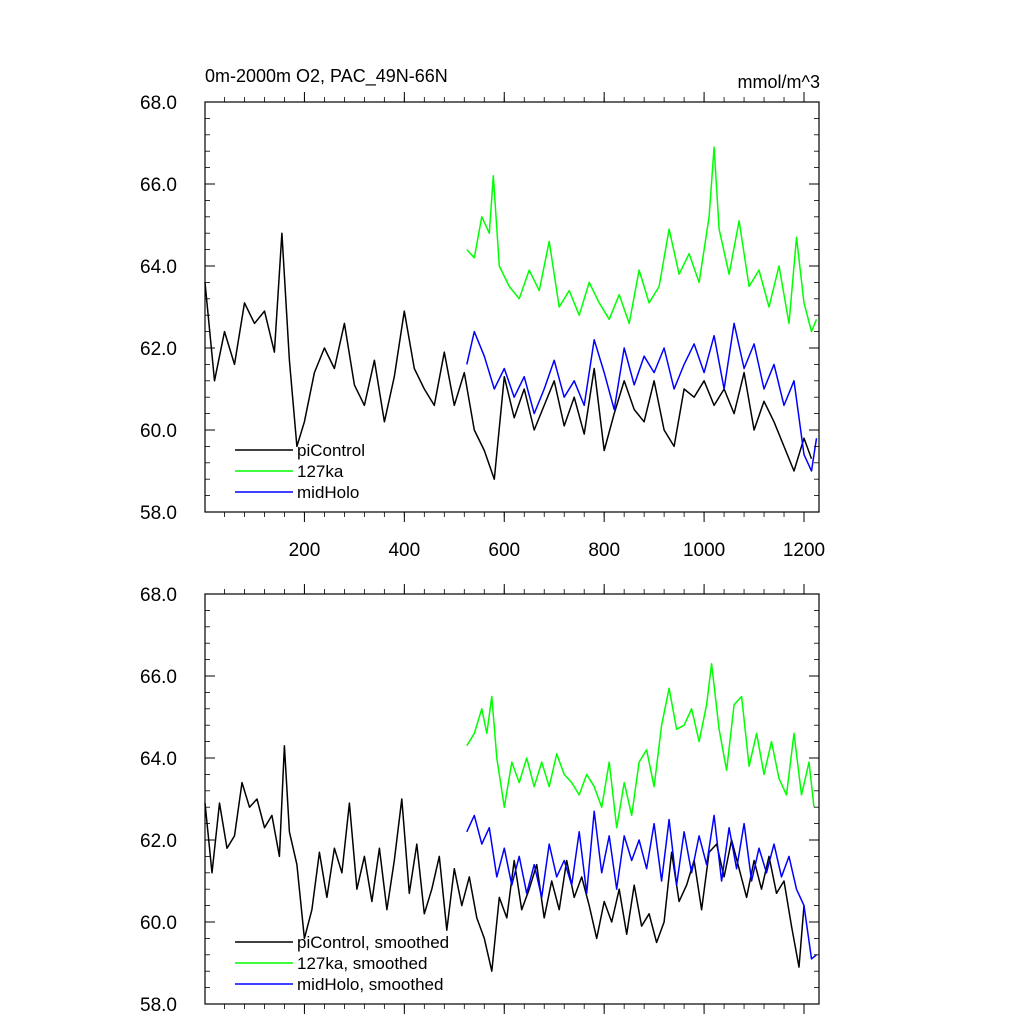  What do you see at coordinates (328, 492) in the screenshot?
I see `legend-label: midHolo` at bounding box center [328, 492].